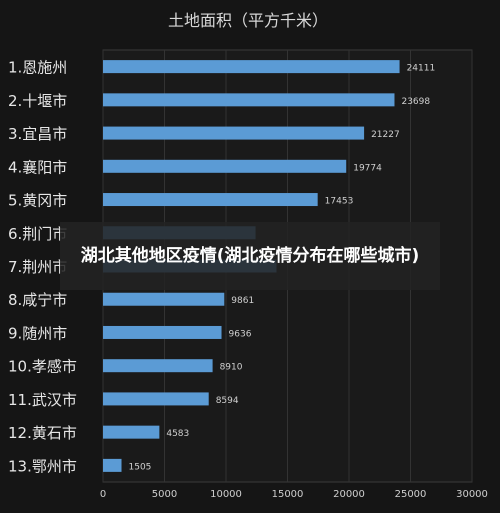  Describe the element at coordinates (231, 368) in the screenshot. I see `value-label: 8910` at that location.